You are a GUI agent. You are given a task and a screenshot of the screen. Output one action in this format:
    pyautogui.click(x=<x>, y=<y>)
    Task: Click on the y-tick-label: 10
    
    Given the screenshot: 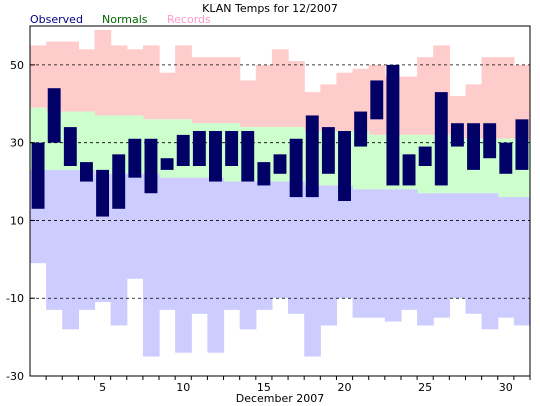 What is the action you would take?
    pyautogui.click(x=17, y=220)
    